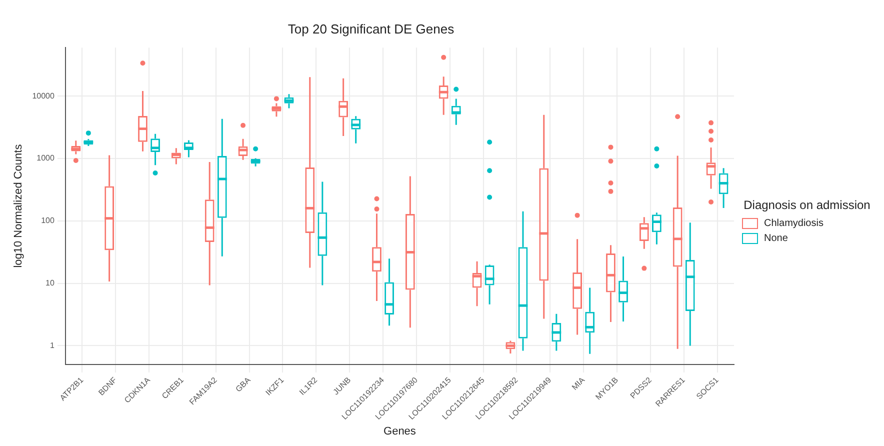 This screenshot has height=446, width=884. What do you see at coordinates (794, 223) in the screenshot?
I see `legend-label: Chlamydiosis` at bounding box center [794, 223].